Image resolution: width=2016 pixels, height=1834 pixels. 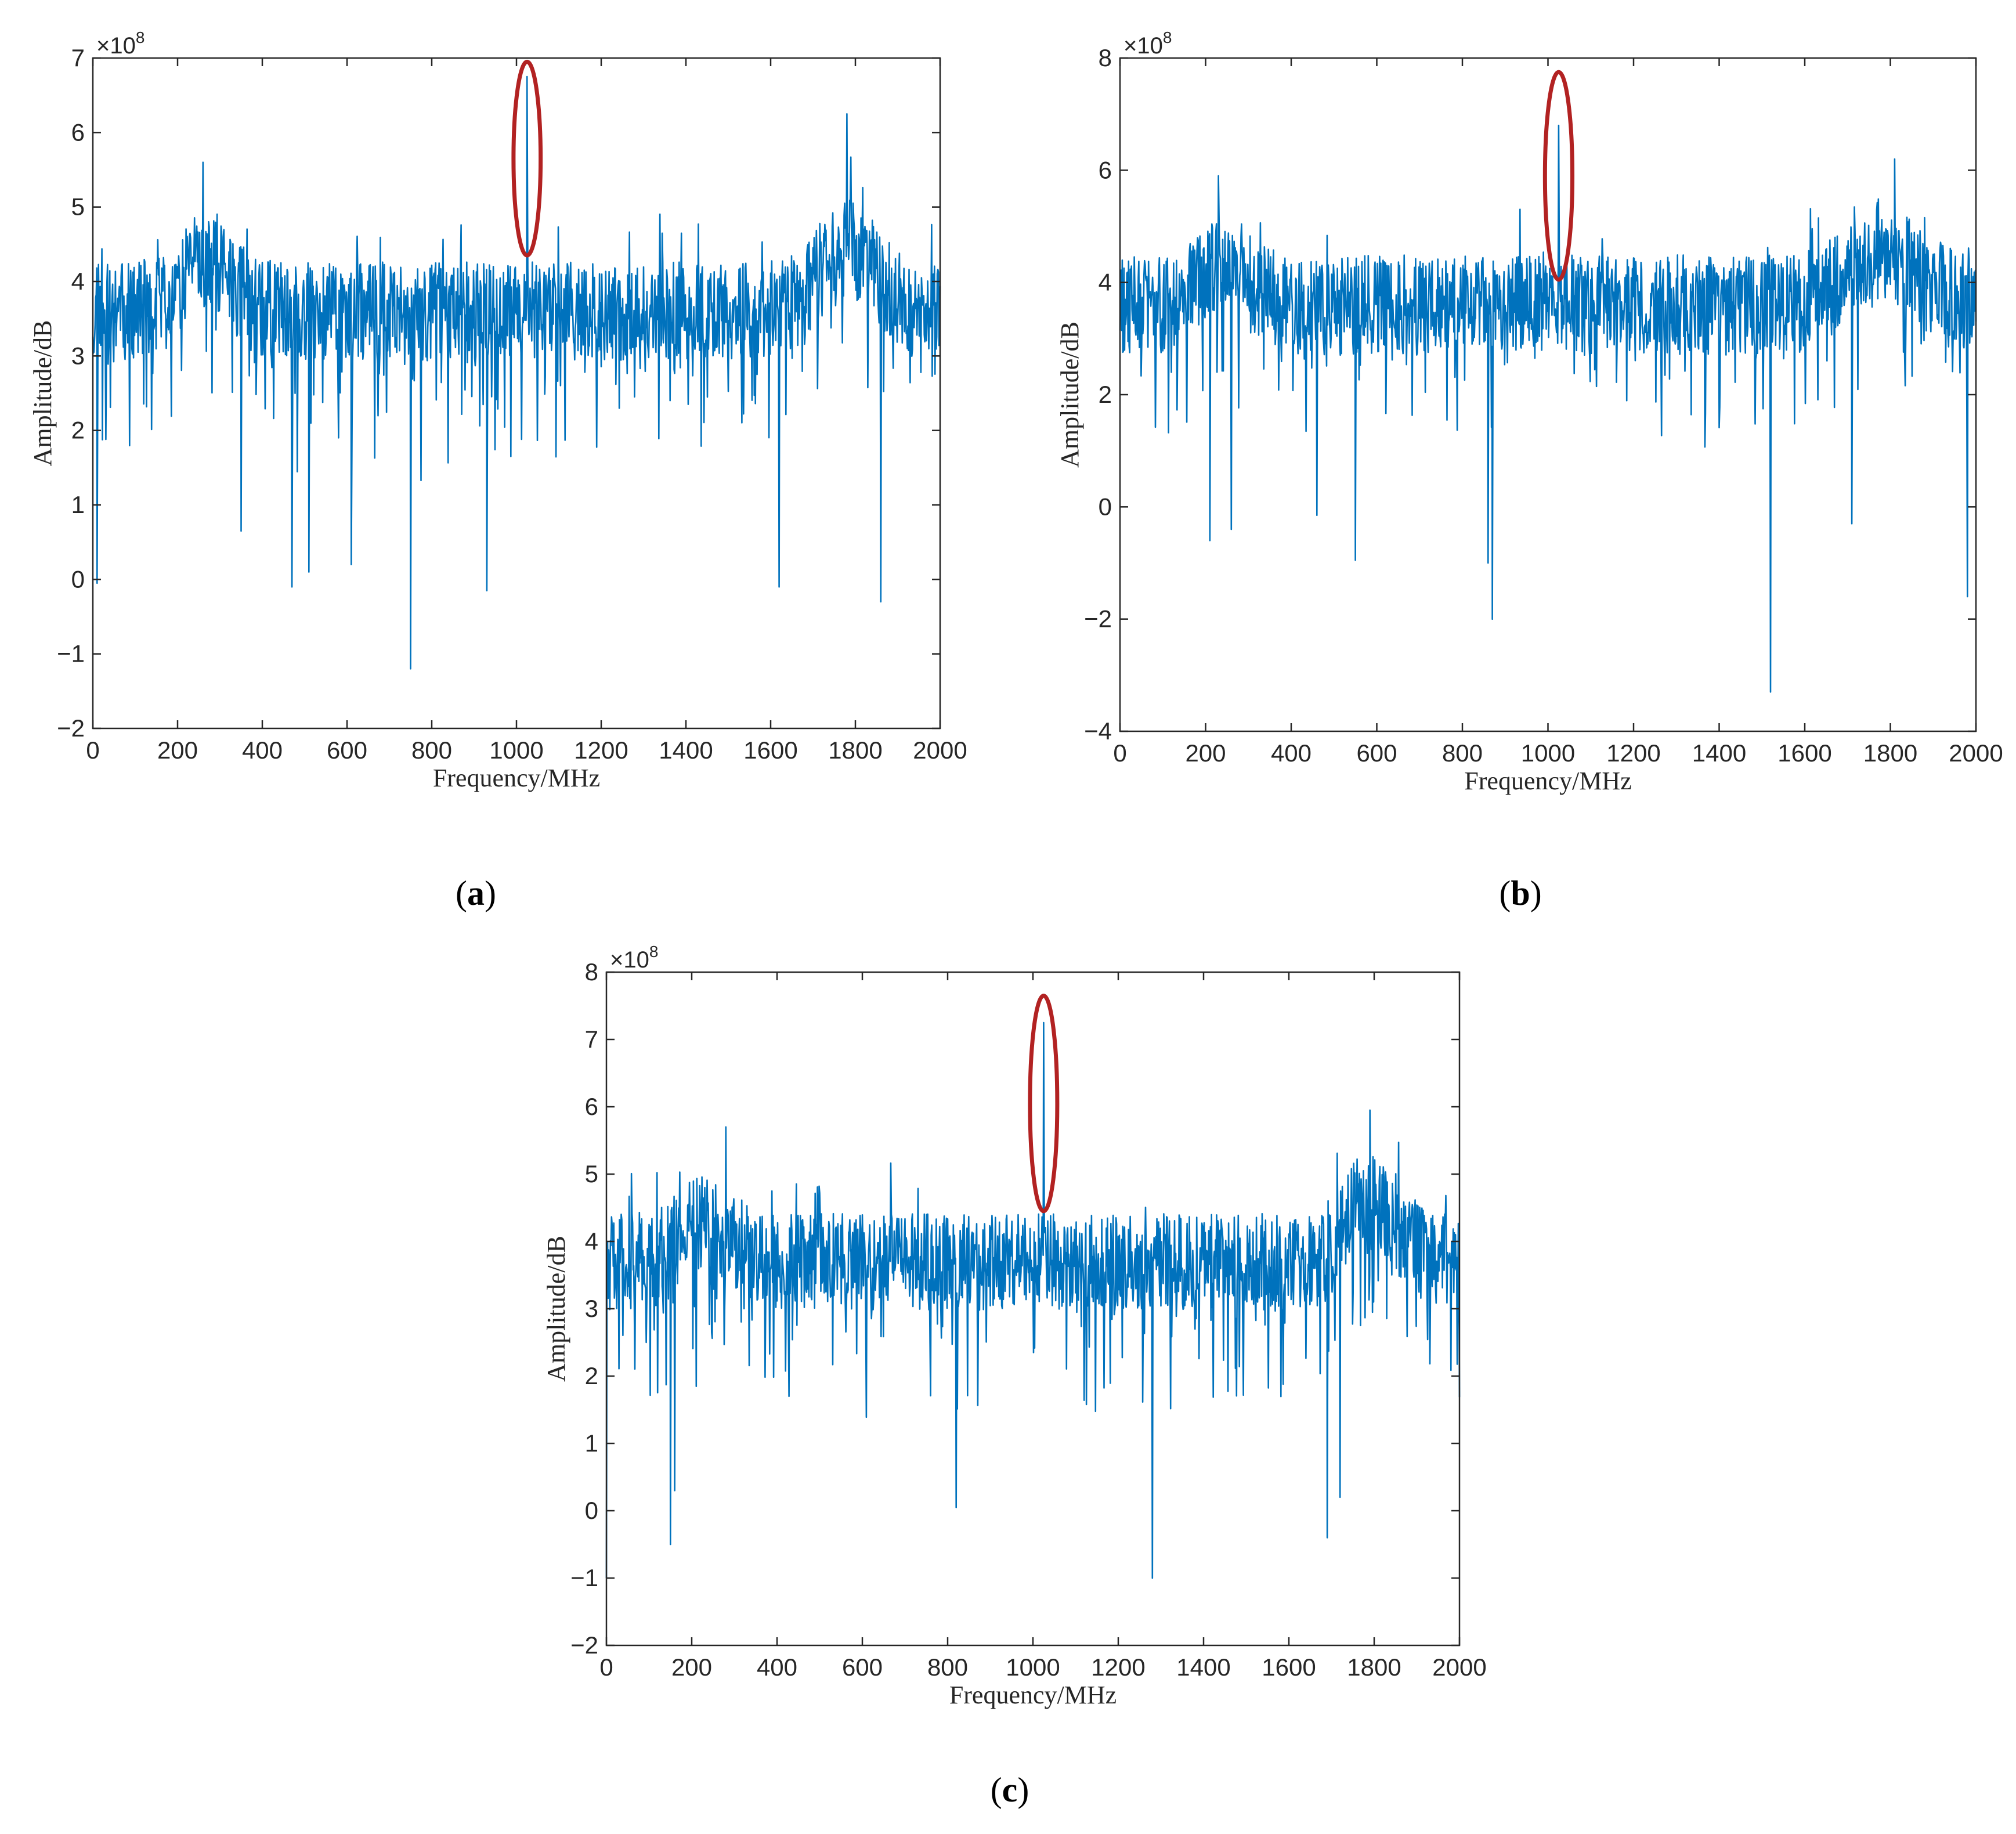 I want to click on caption-b-letter: b, so click(x=1520, y=893).